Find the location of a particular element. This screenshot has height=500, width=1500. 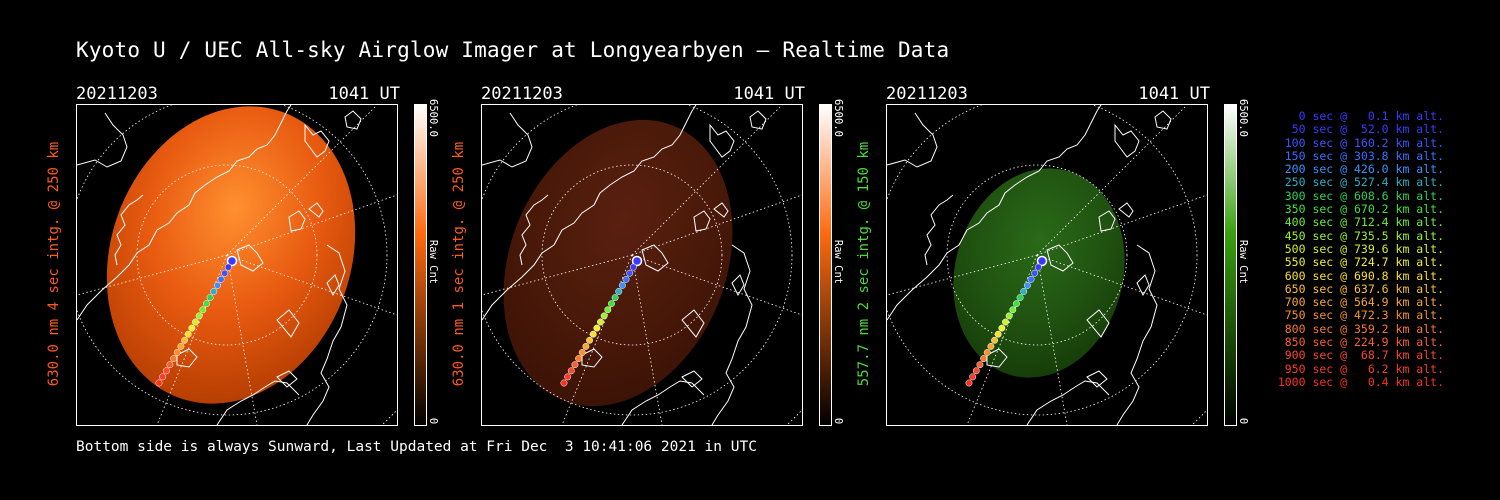

legend-entry: 800 sec @ 359.2 km alt. is located at coordinates (1364, 328).